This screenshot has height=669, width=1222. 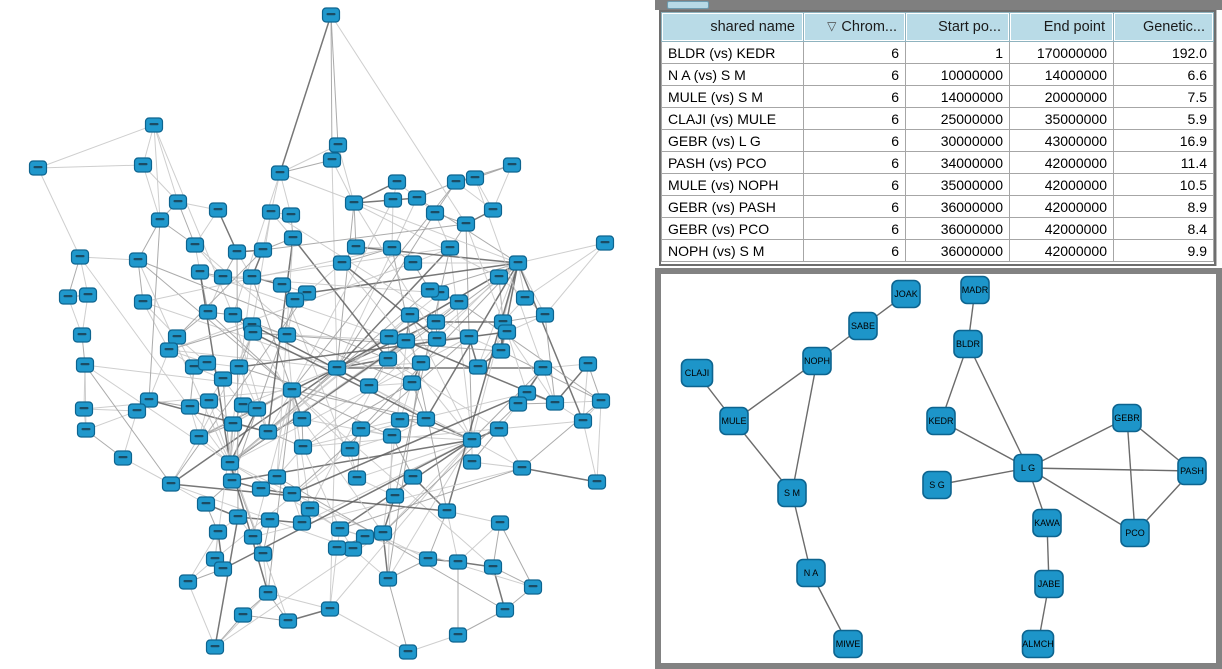 I want to click on subnetwork-edge-LG-PCO, so click(x=1081, y=500).